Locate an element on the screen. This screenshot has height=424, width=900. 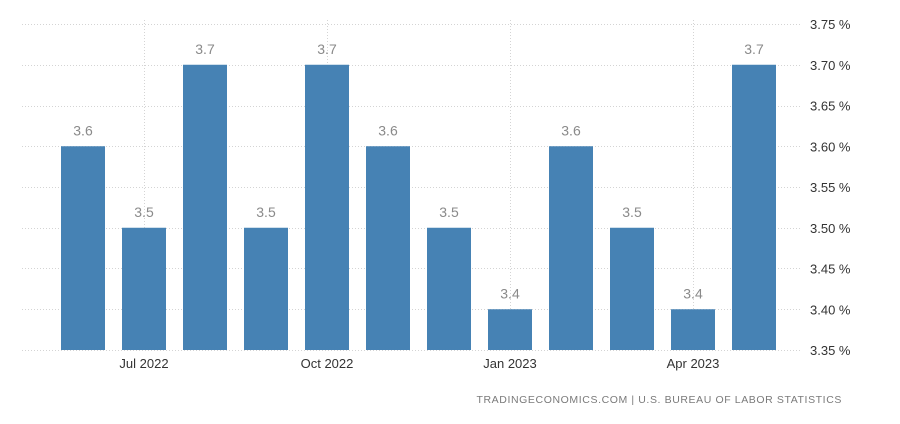
y-tick-label: 3.40 % is located at coordinates (830, 309).